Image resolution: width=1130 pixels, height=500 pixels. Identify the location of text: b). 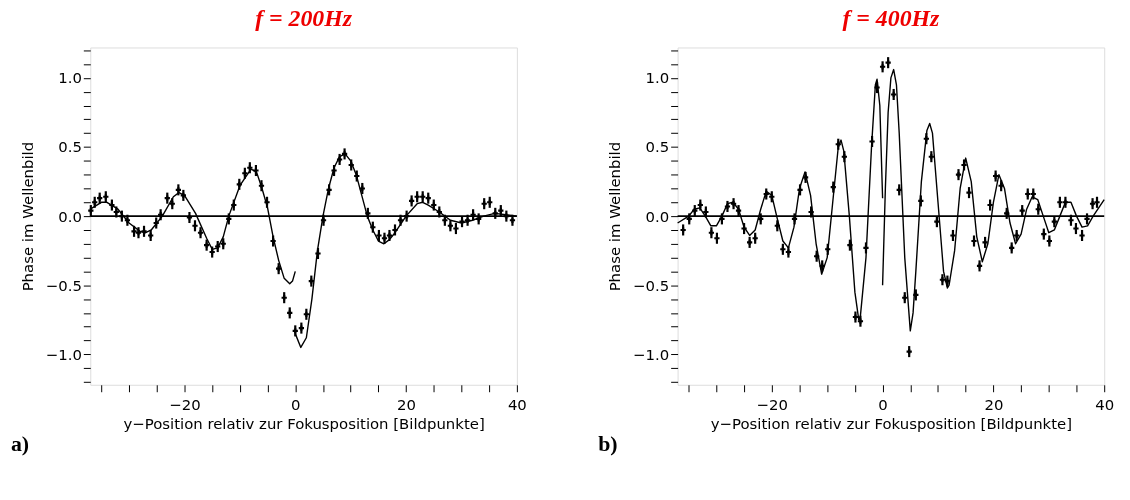
(608, 444).